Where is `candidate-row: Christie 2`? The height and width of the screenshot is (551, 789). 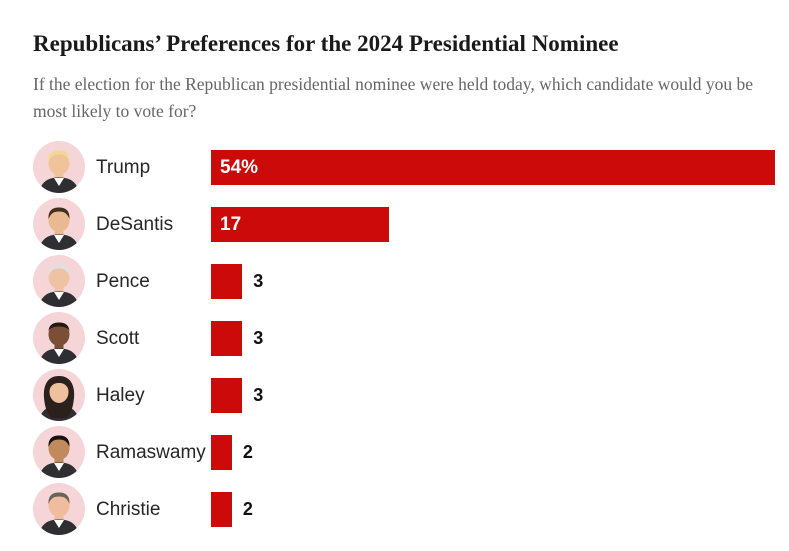
candidate-row: Christie 2 is located at coordinates (404, 509).